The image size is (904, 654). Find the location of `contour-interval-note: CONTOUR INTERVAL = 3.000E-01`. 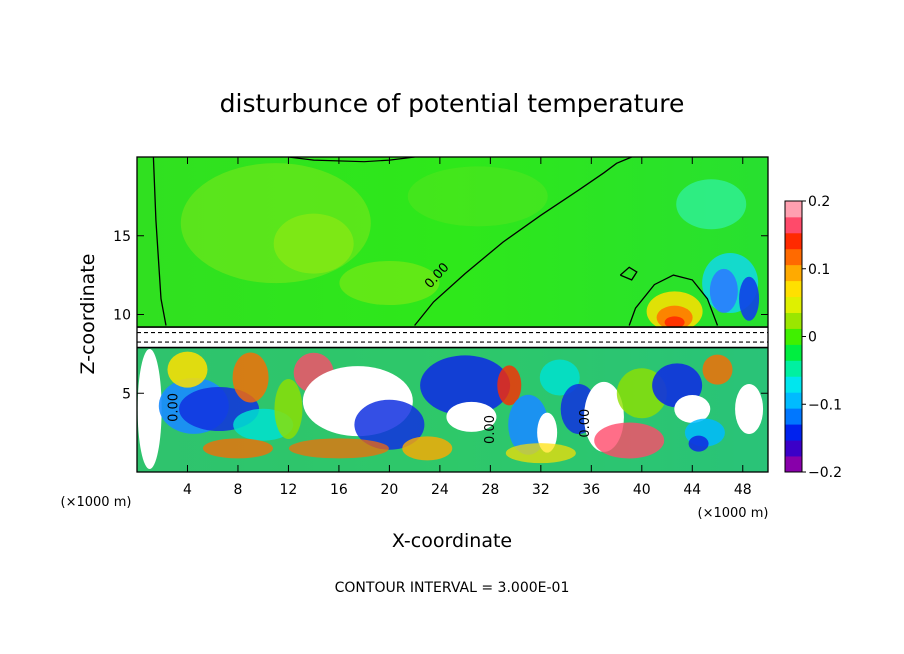

contour-interval-note: CONTOUR INTERVAL = 3.000E-01 is located at coordinates (452, 588).